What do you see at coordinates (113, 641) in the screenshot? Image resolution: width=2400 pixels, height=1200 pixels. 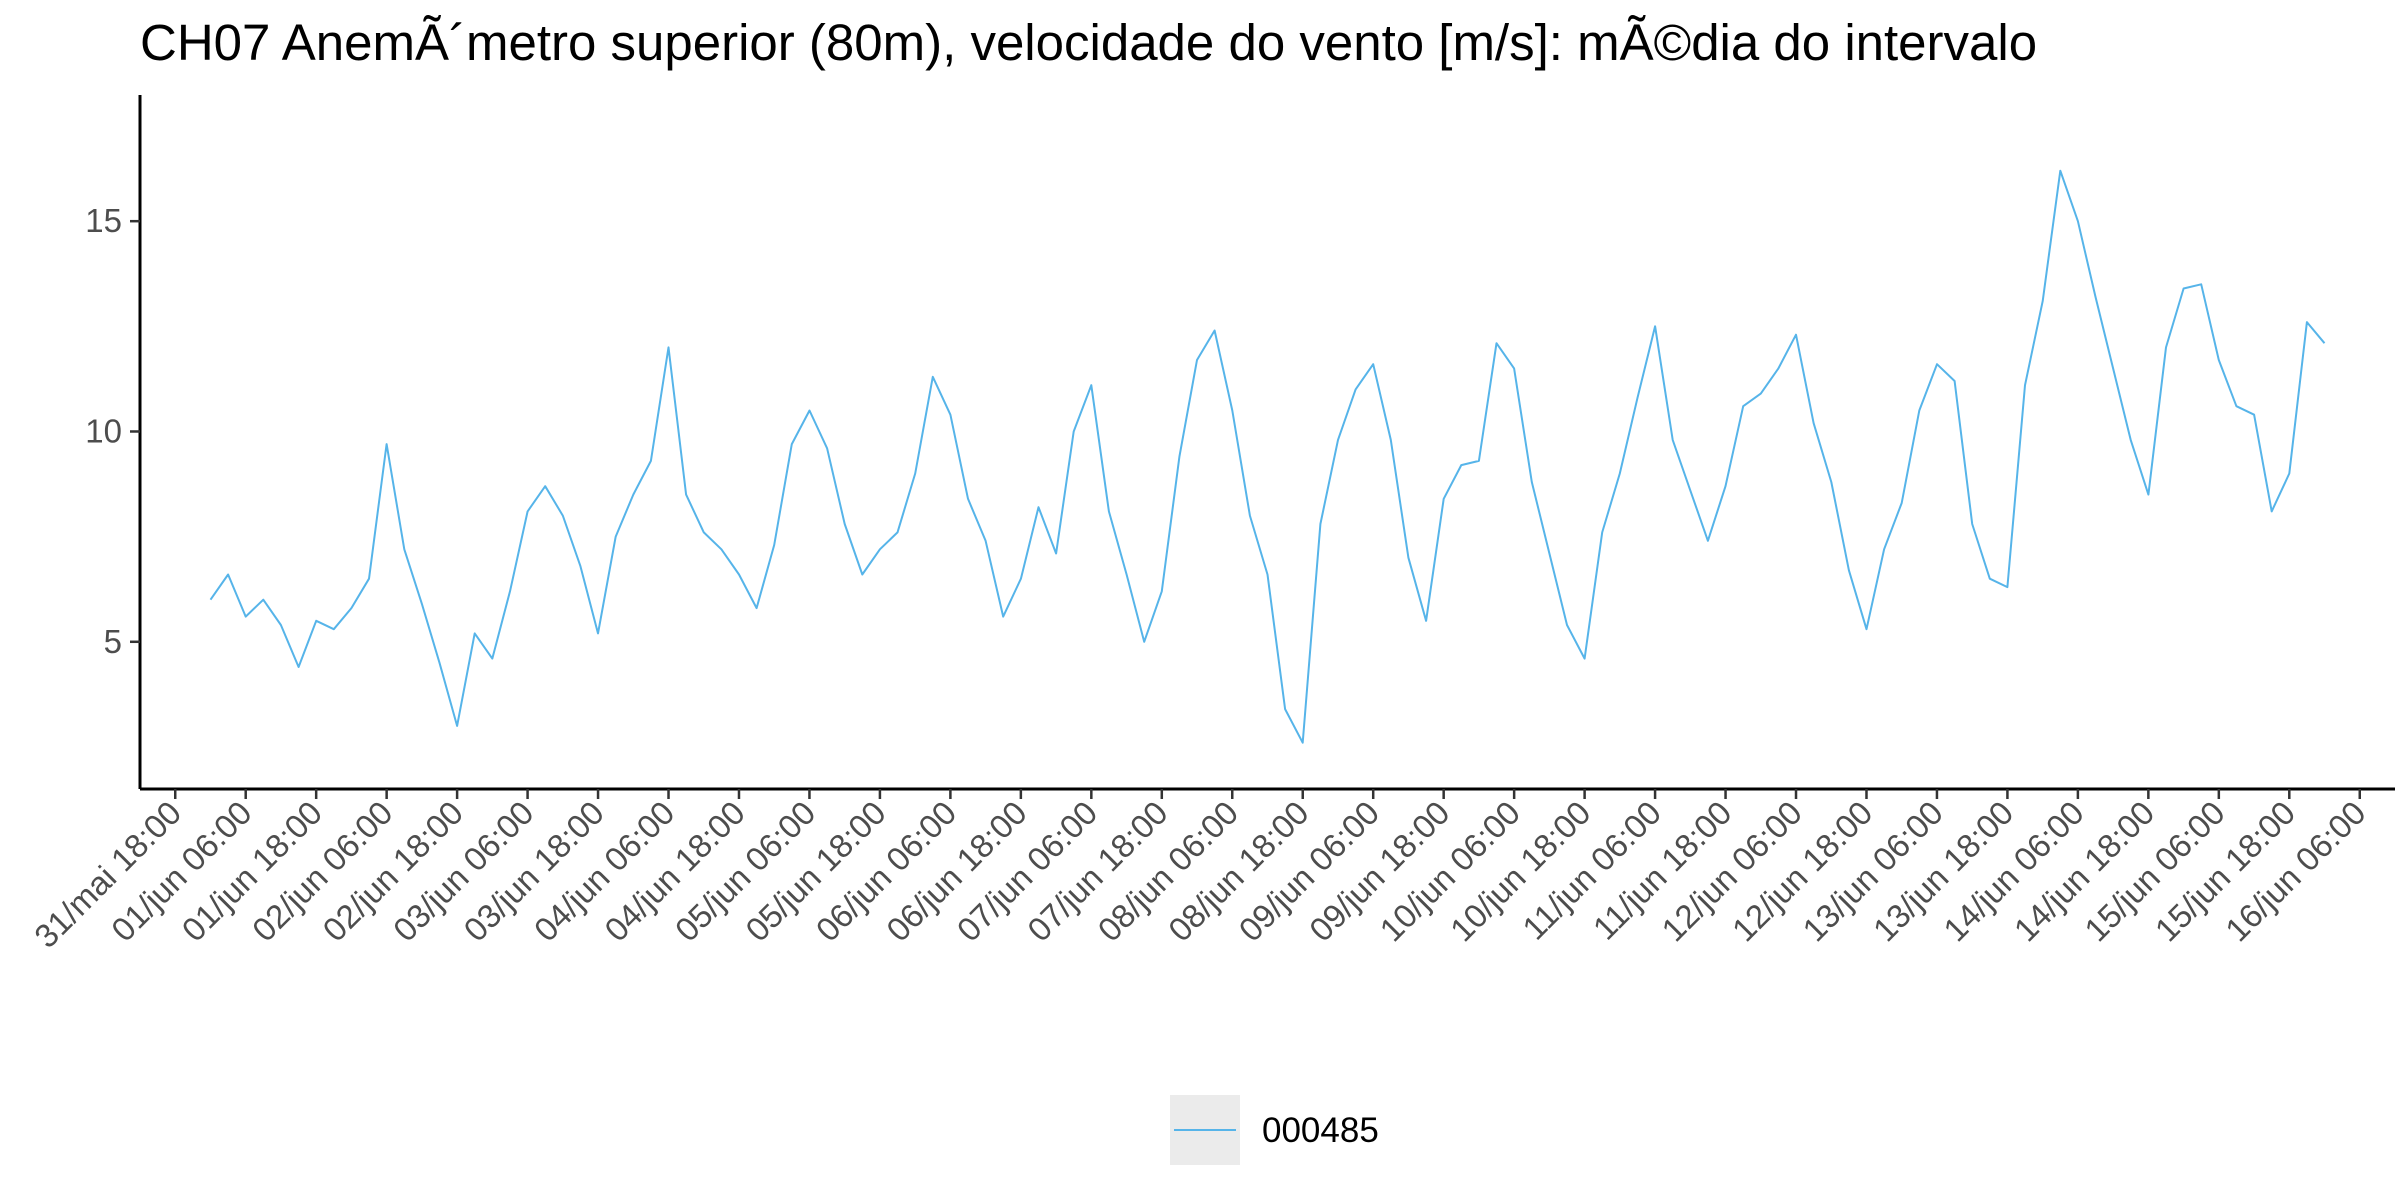 I see `y-tick-label: 5` at bounding box center [113, 641].